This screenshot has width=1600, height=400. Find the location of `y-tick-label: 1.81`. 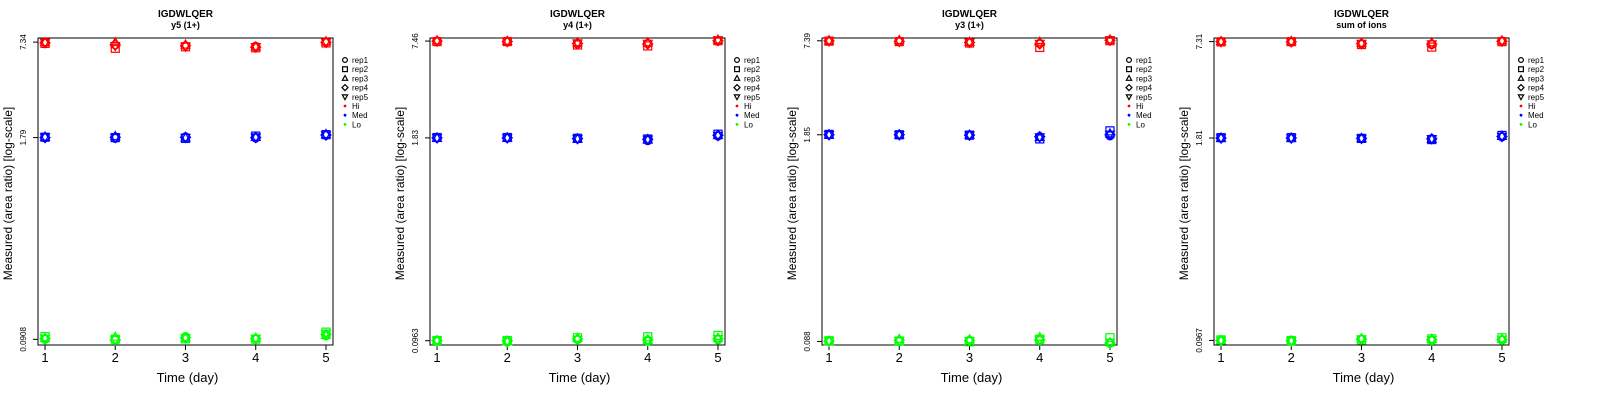

y-tick-label: 1.81 is located at coordinates (1199, 138).